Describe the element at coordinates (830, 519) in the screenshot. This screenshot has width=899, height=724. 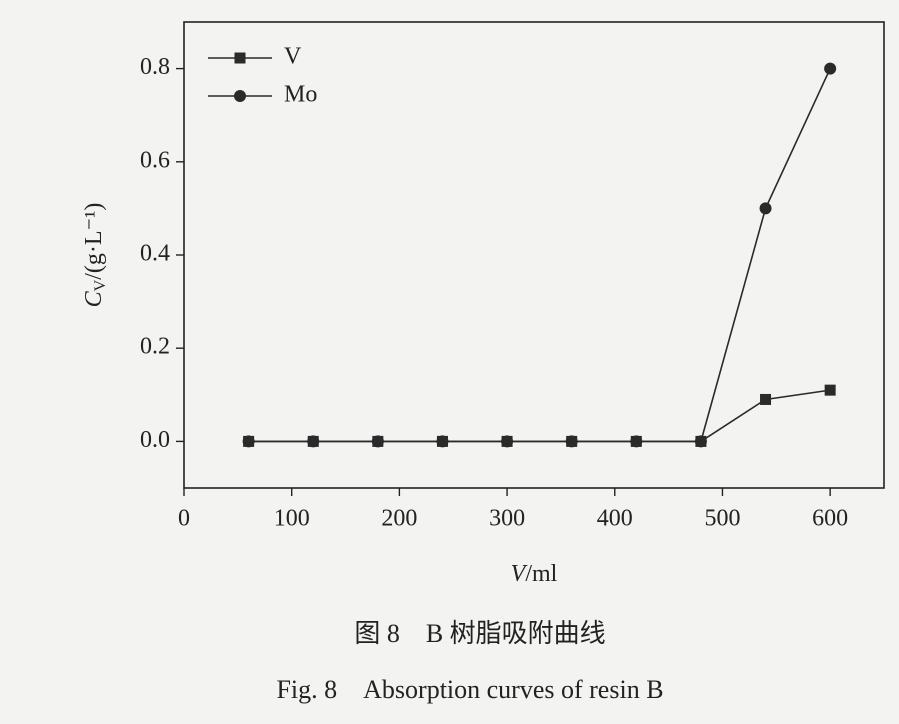
I see `x-tick-label: 600` at that location.